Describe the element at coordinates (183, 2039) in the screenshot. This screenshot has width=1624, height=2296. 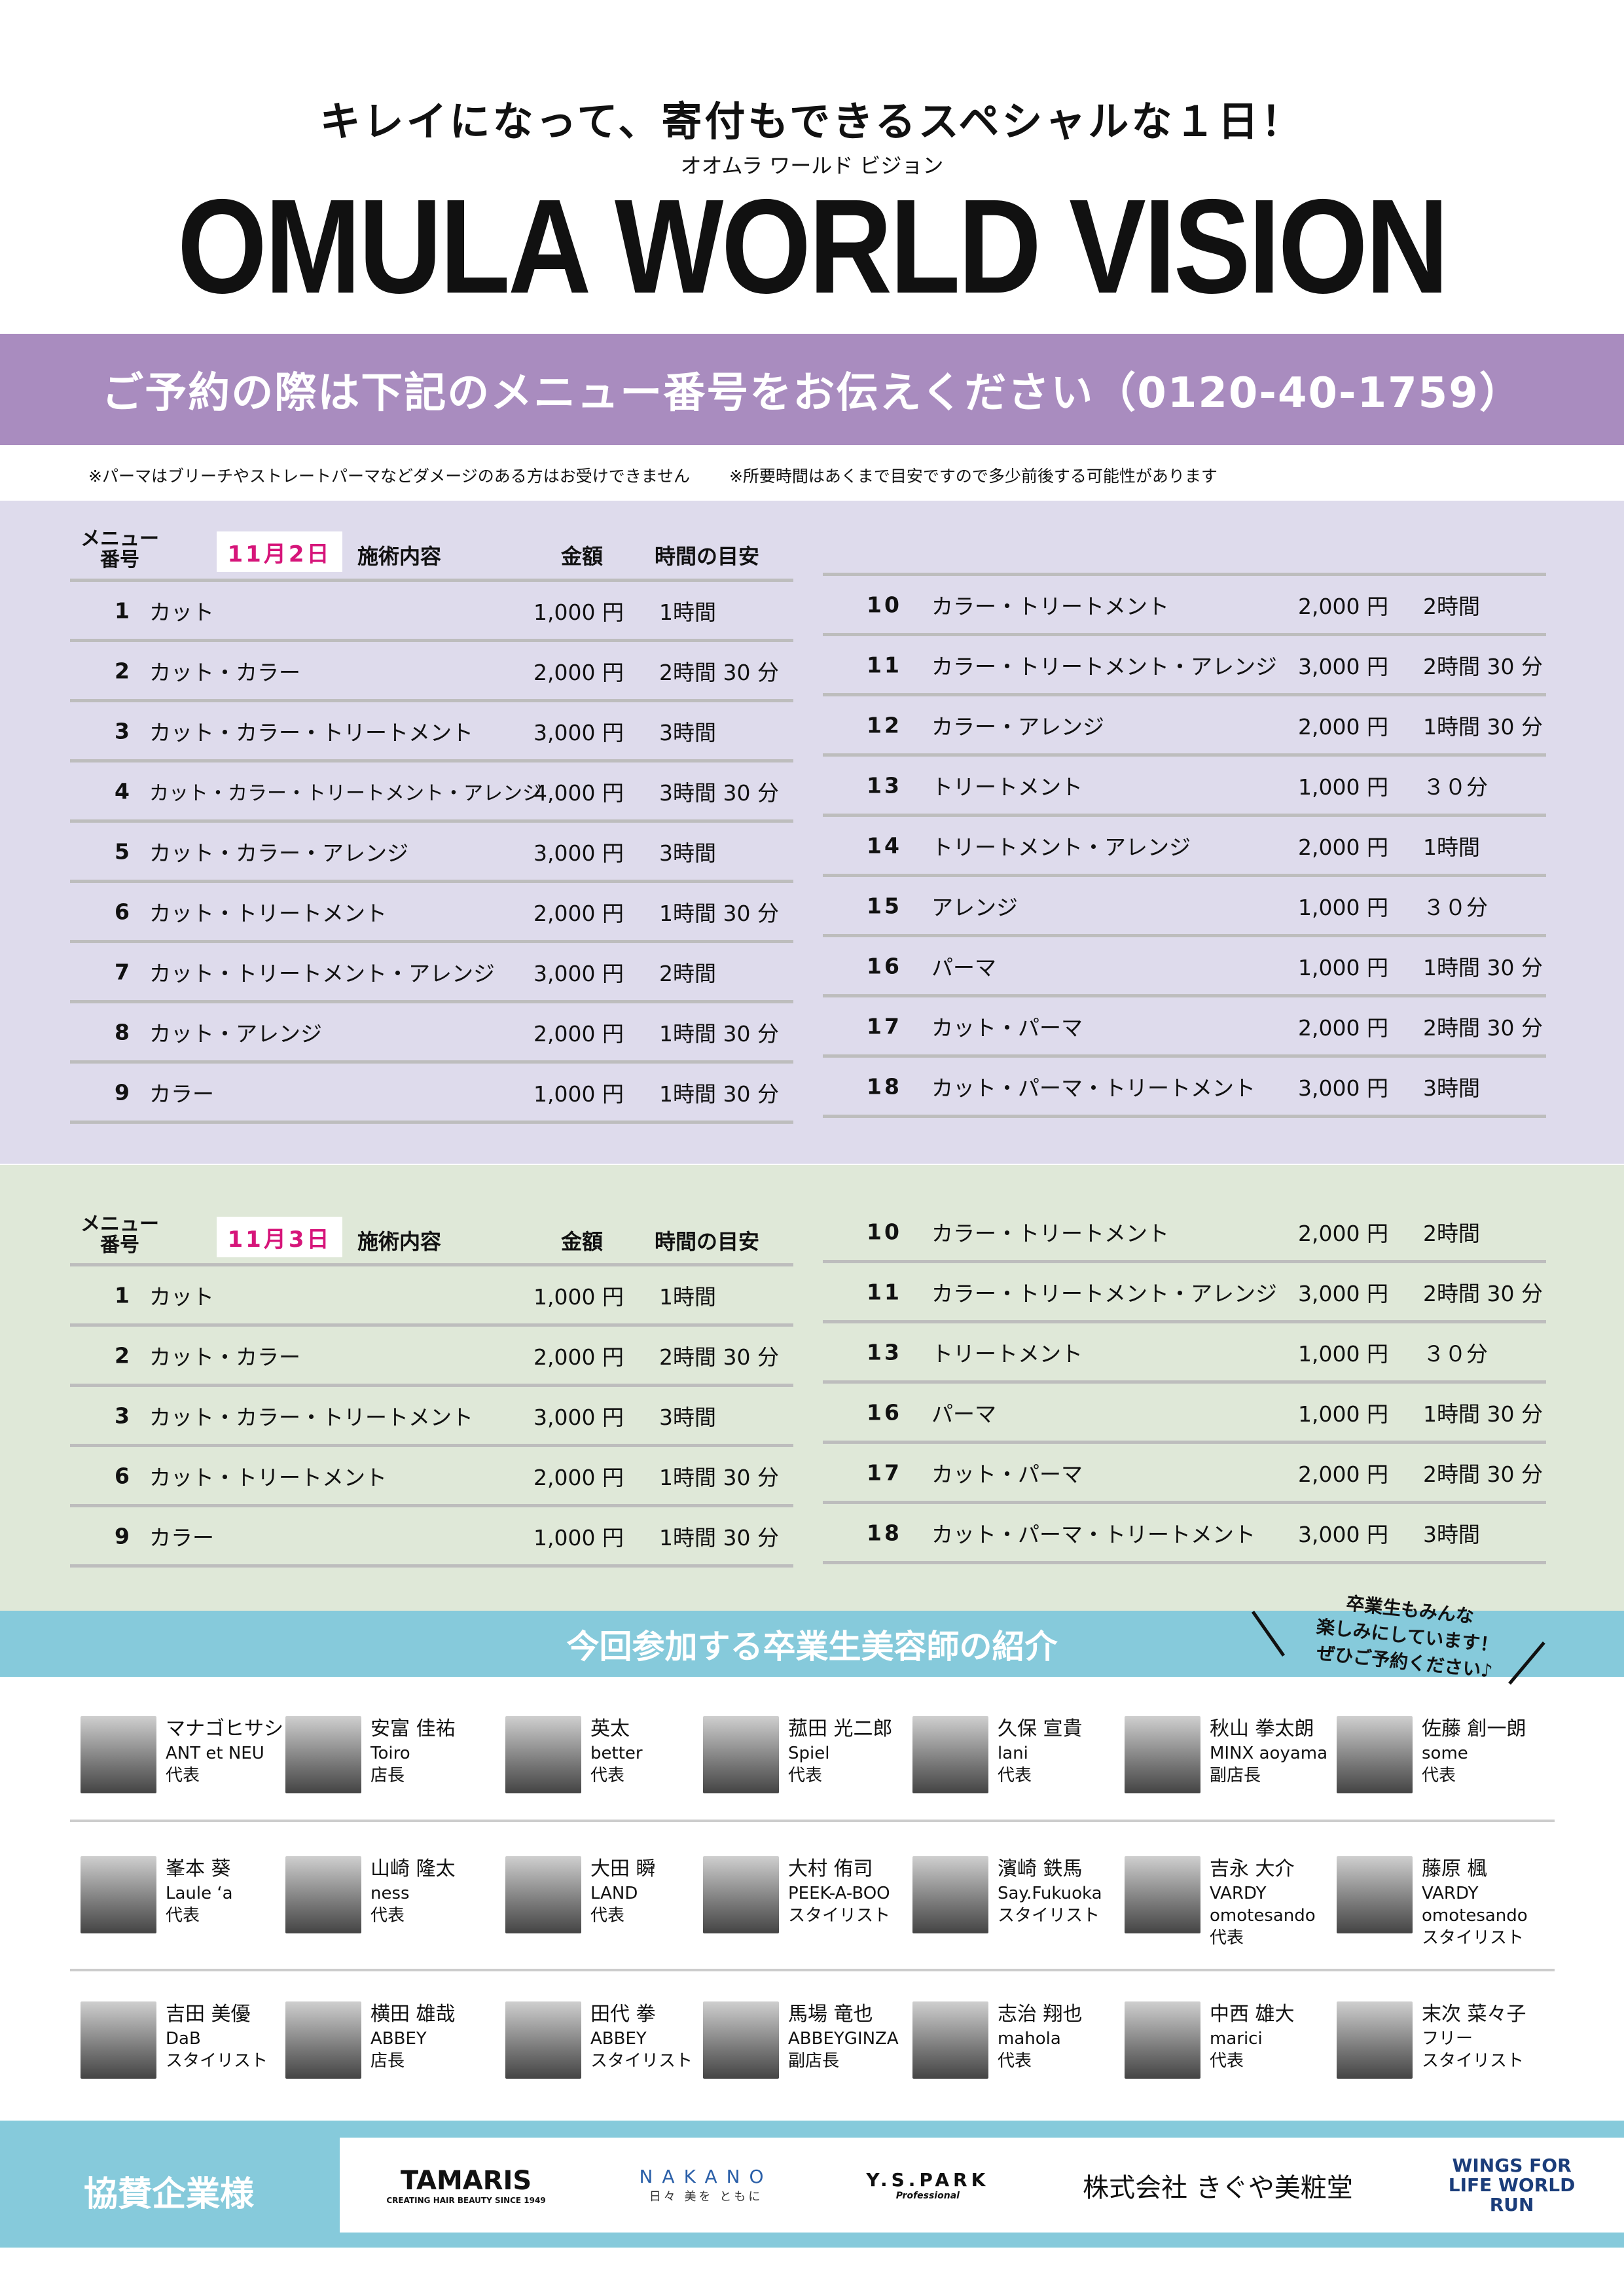
I see `staff-salon: DaB` at that location.